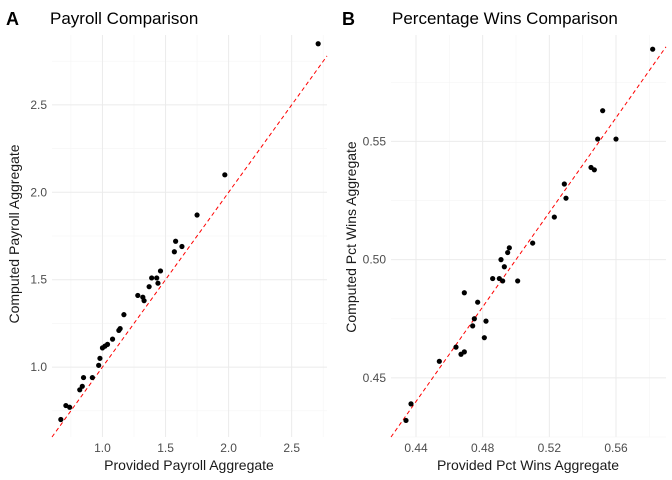 Image resolution: width=672 pixels, height=480 pixels. Describe the element at coordinates (165, 448) in the screenshot. I see `panel-a-x-tick-label: 1.5` at that location.